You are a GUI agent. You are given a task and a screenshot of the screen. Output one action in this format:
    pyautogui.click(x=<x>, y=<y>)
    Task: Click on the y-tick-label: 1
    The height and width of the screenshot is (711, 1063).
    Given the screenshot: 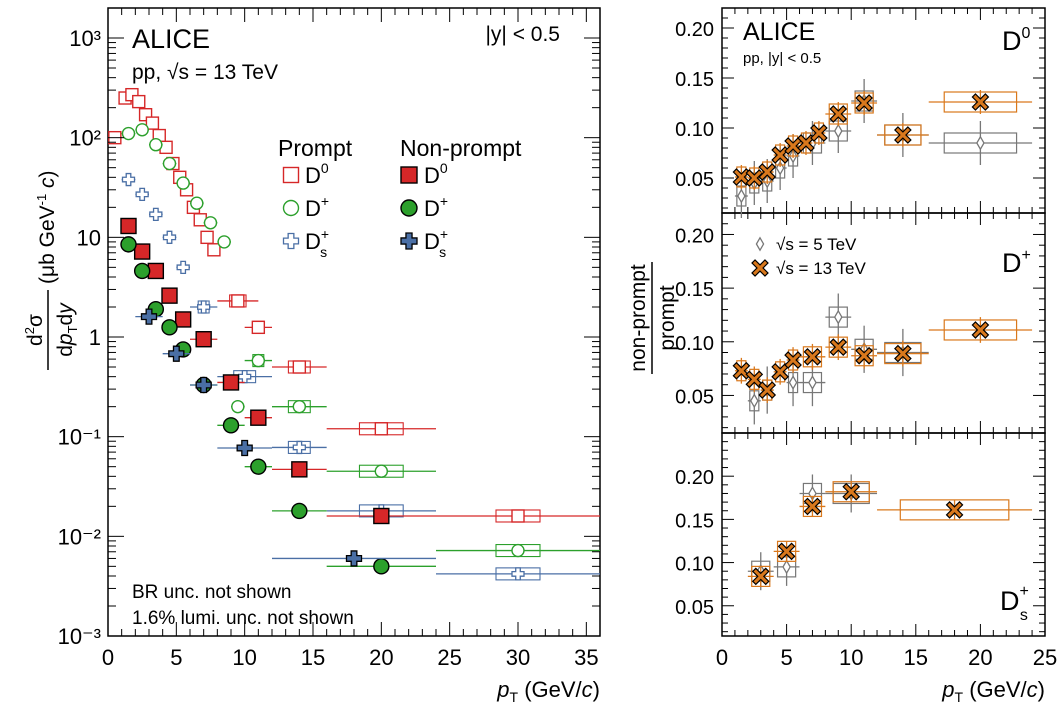 What is the action you would take?
    pyautogui.click(x=95, y=337)
    